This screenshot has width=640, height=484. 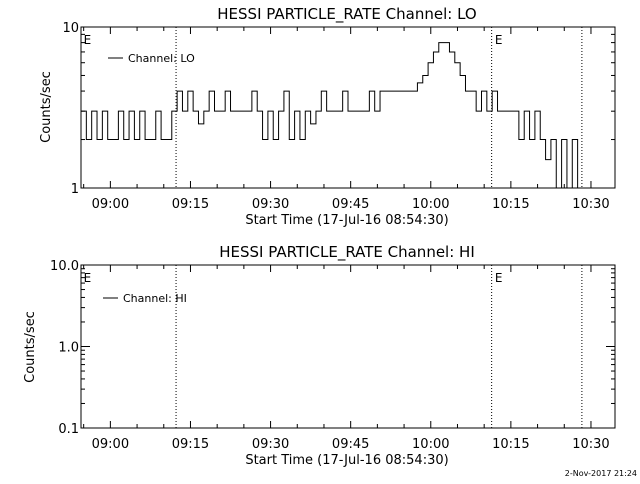 I want to click on legend: Channel: LO, so click(x=151, y=58).